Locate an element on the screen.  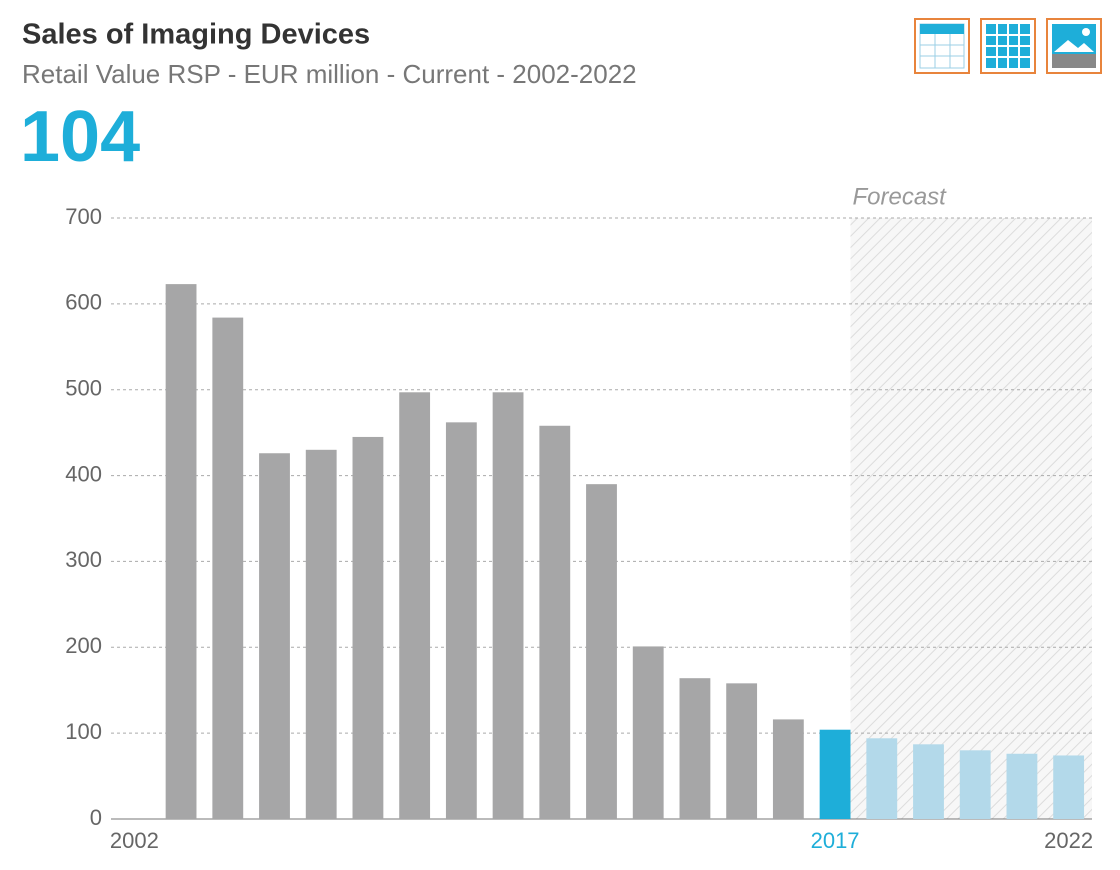
forecast-label: Forecast is located at coordinates (899, 196).